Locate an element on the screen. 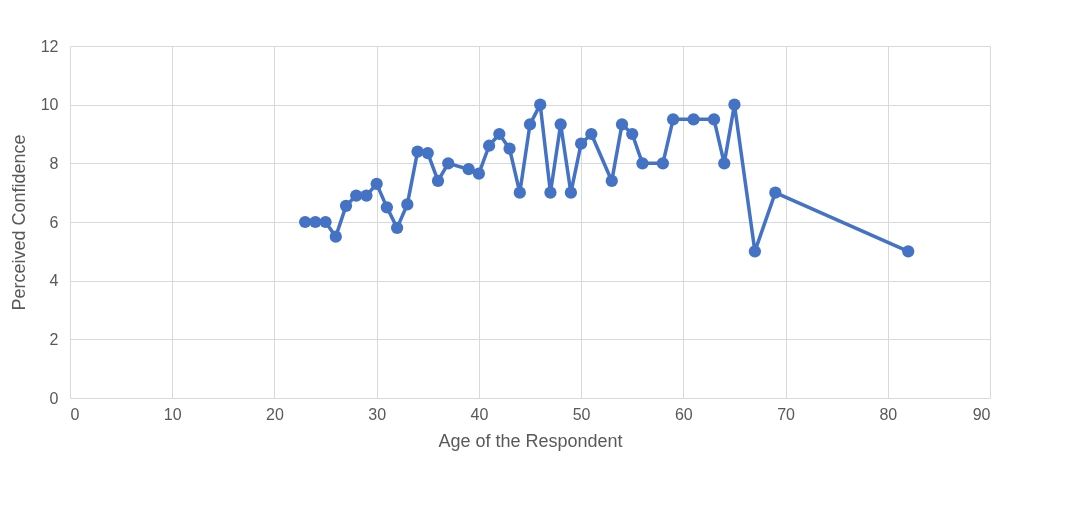  y-tick-label: 6 is located at coordinates (54, 222).